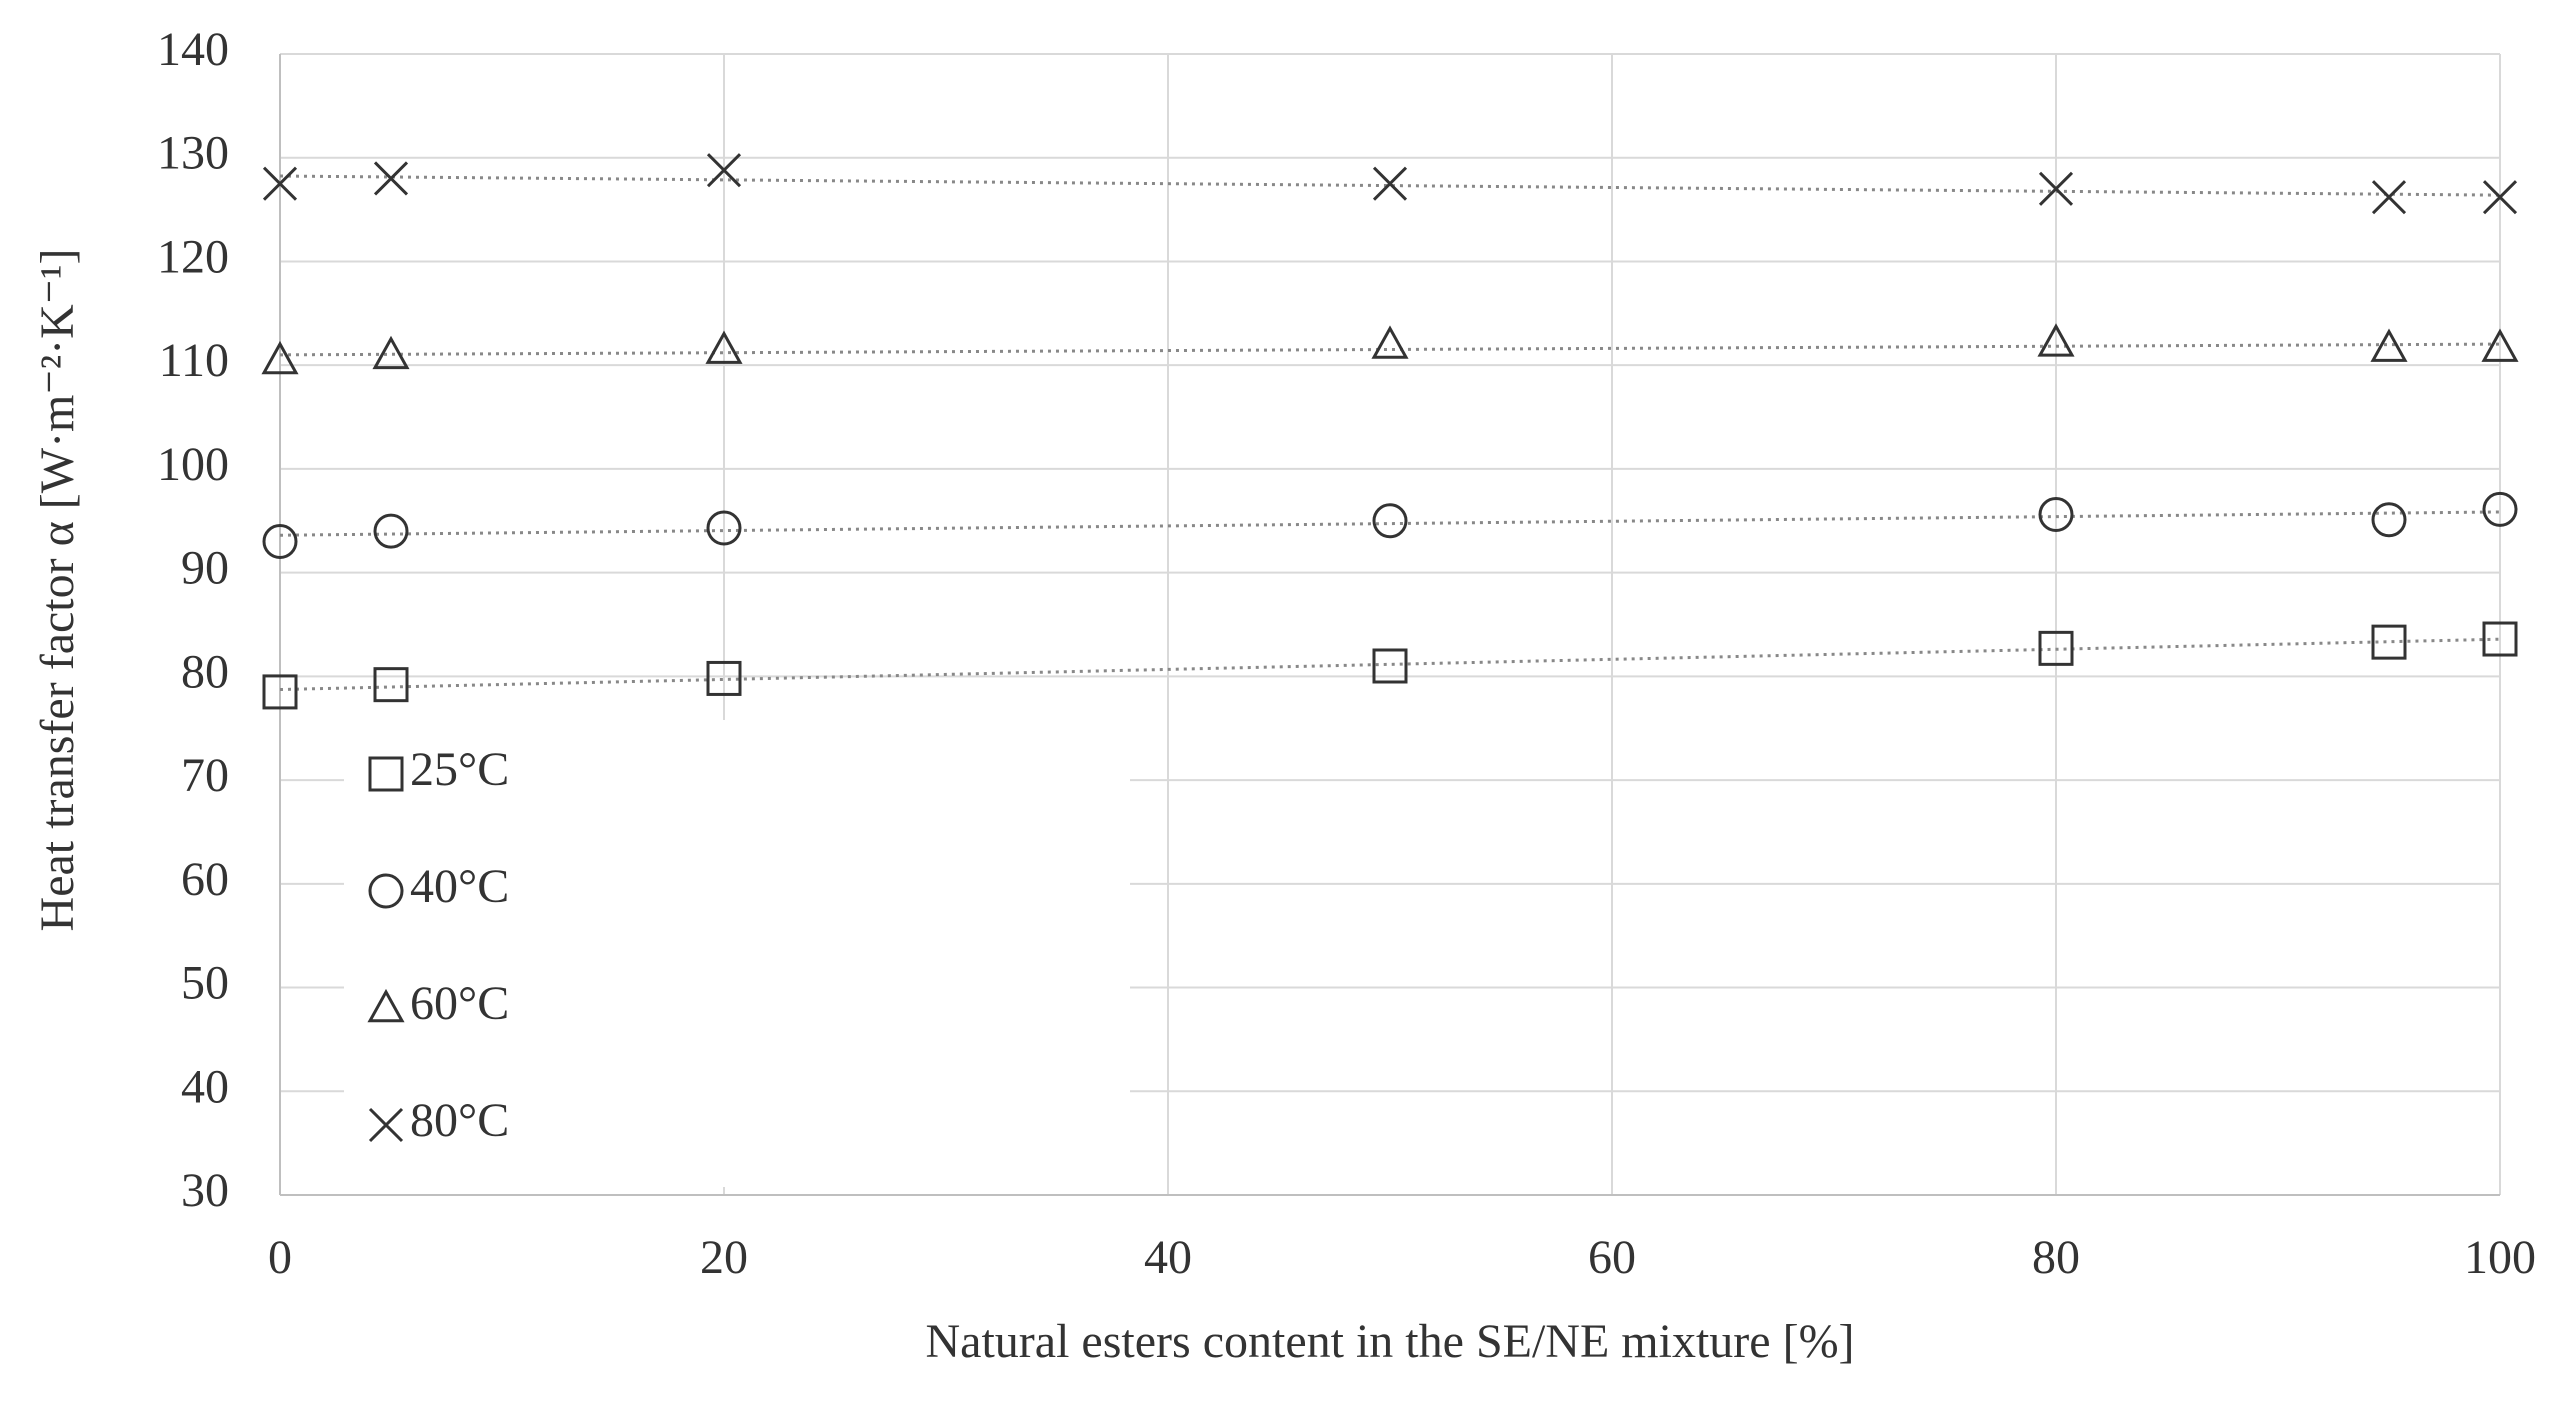  I want to click on x-tick-label: 100, so click(2500, 1257).